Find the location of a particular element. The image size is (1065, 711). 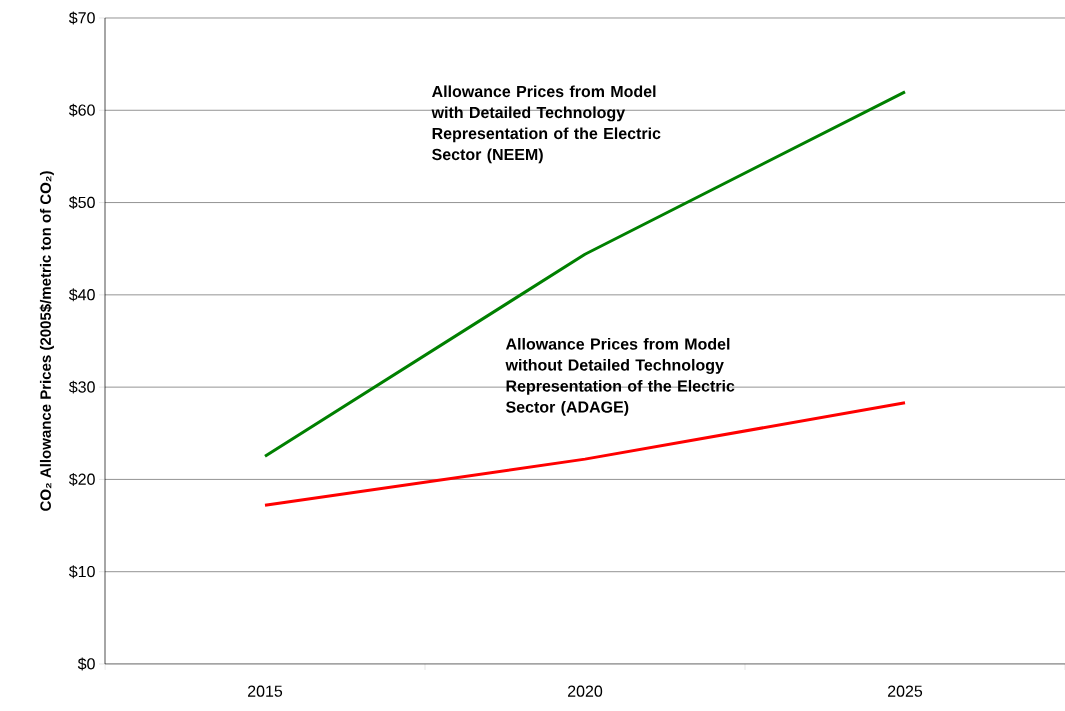

x-tick-label: 2025 is located at coordinates (905, 691).